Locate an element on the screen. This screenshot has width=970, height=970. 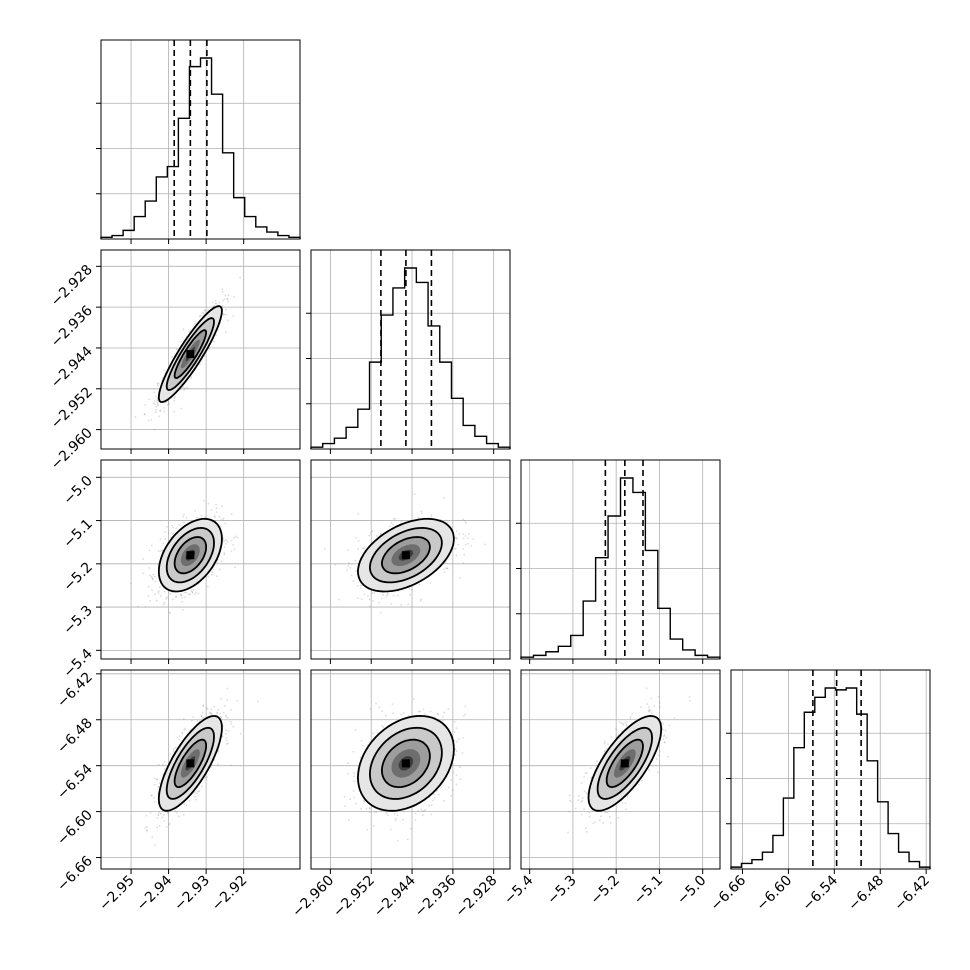
panel-1-0: −2.960−2.952−2.944−2.936−2.928 is located at coordinates (174, 361).